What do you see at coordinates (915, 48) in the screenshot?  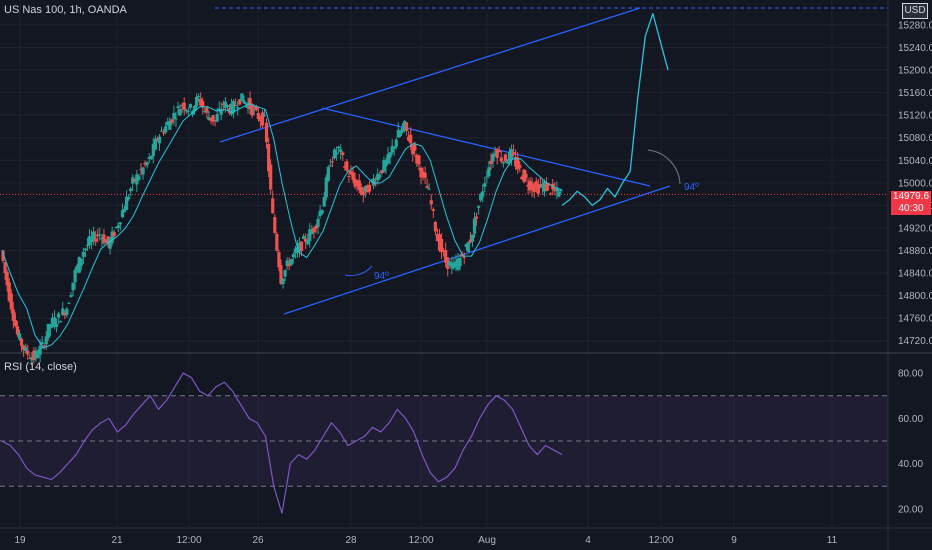 I see `price-tick-label: 15240.00` at bounding box center [915, 48].